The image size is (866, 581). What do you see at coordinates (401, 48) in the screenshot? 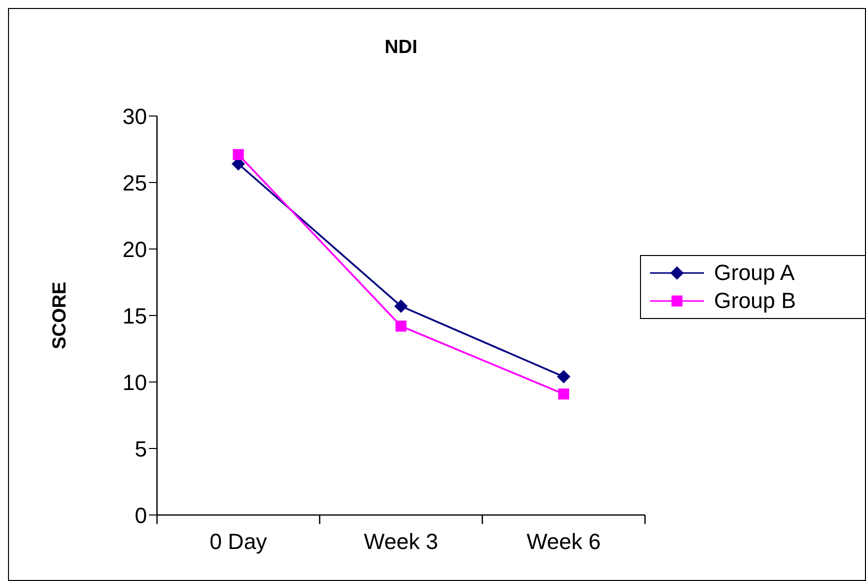
I see `chart-title: NDI` at bounding box center [401, 48].